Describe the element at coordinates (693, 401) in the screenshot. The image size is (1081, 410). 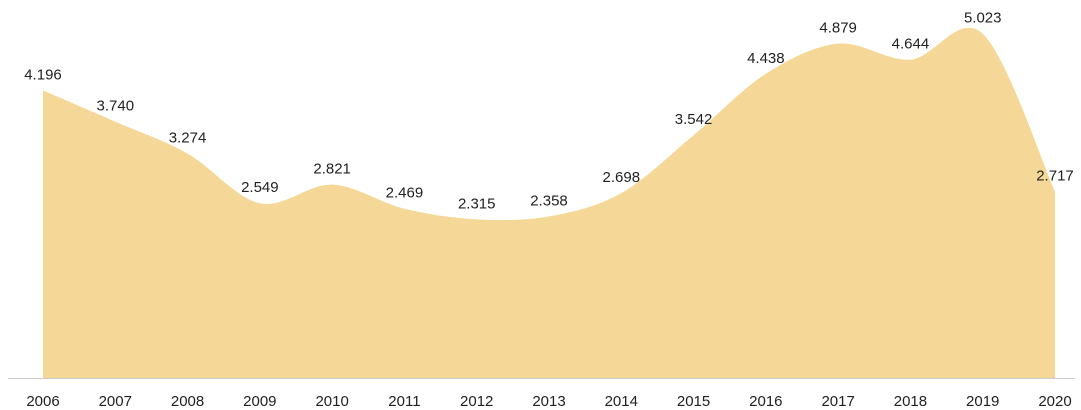
I see `x-tick-label: 2015` at that location.